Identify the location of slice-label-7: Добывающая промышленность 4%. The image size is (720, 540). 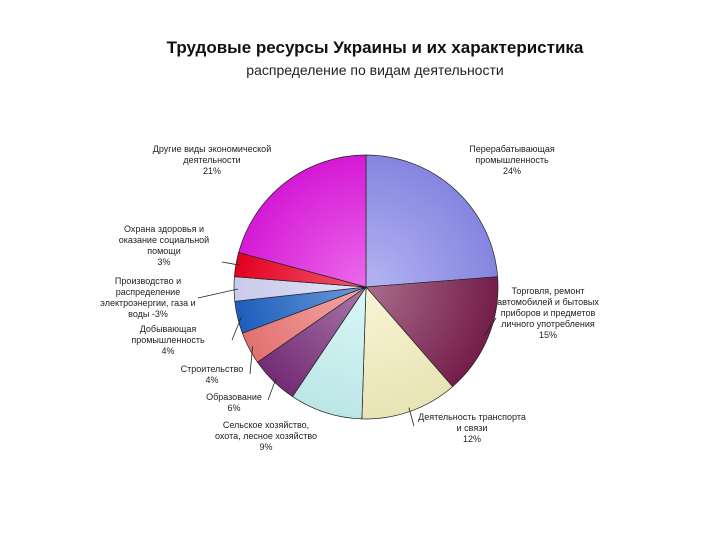
(168, 340).